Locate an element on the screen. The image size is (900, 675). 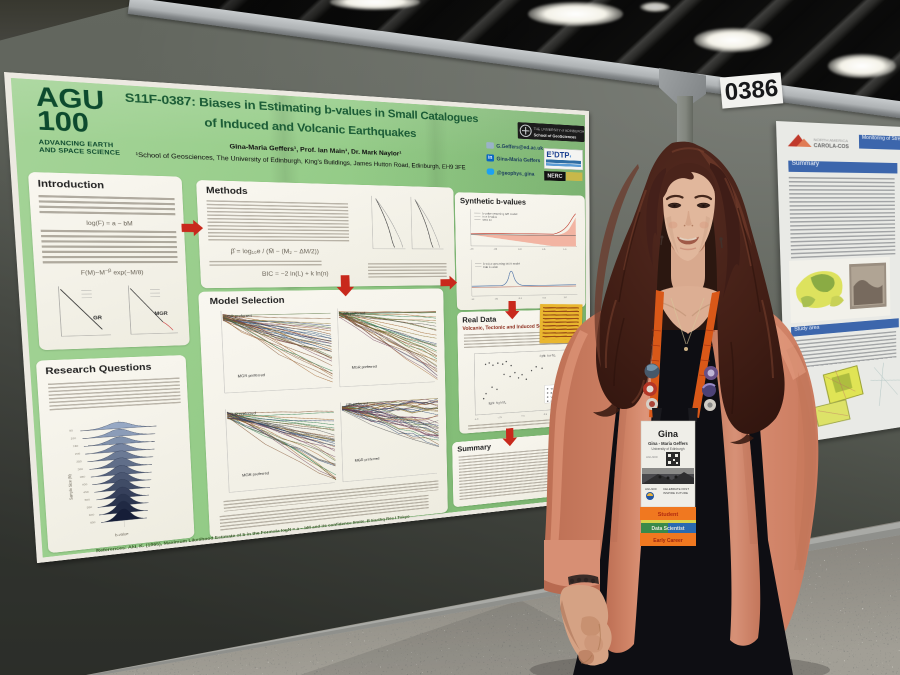
svg-text: INSPIRE FUTURE is located at coordinates (675, 493).